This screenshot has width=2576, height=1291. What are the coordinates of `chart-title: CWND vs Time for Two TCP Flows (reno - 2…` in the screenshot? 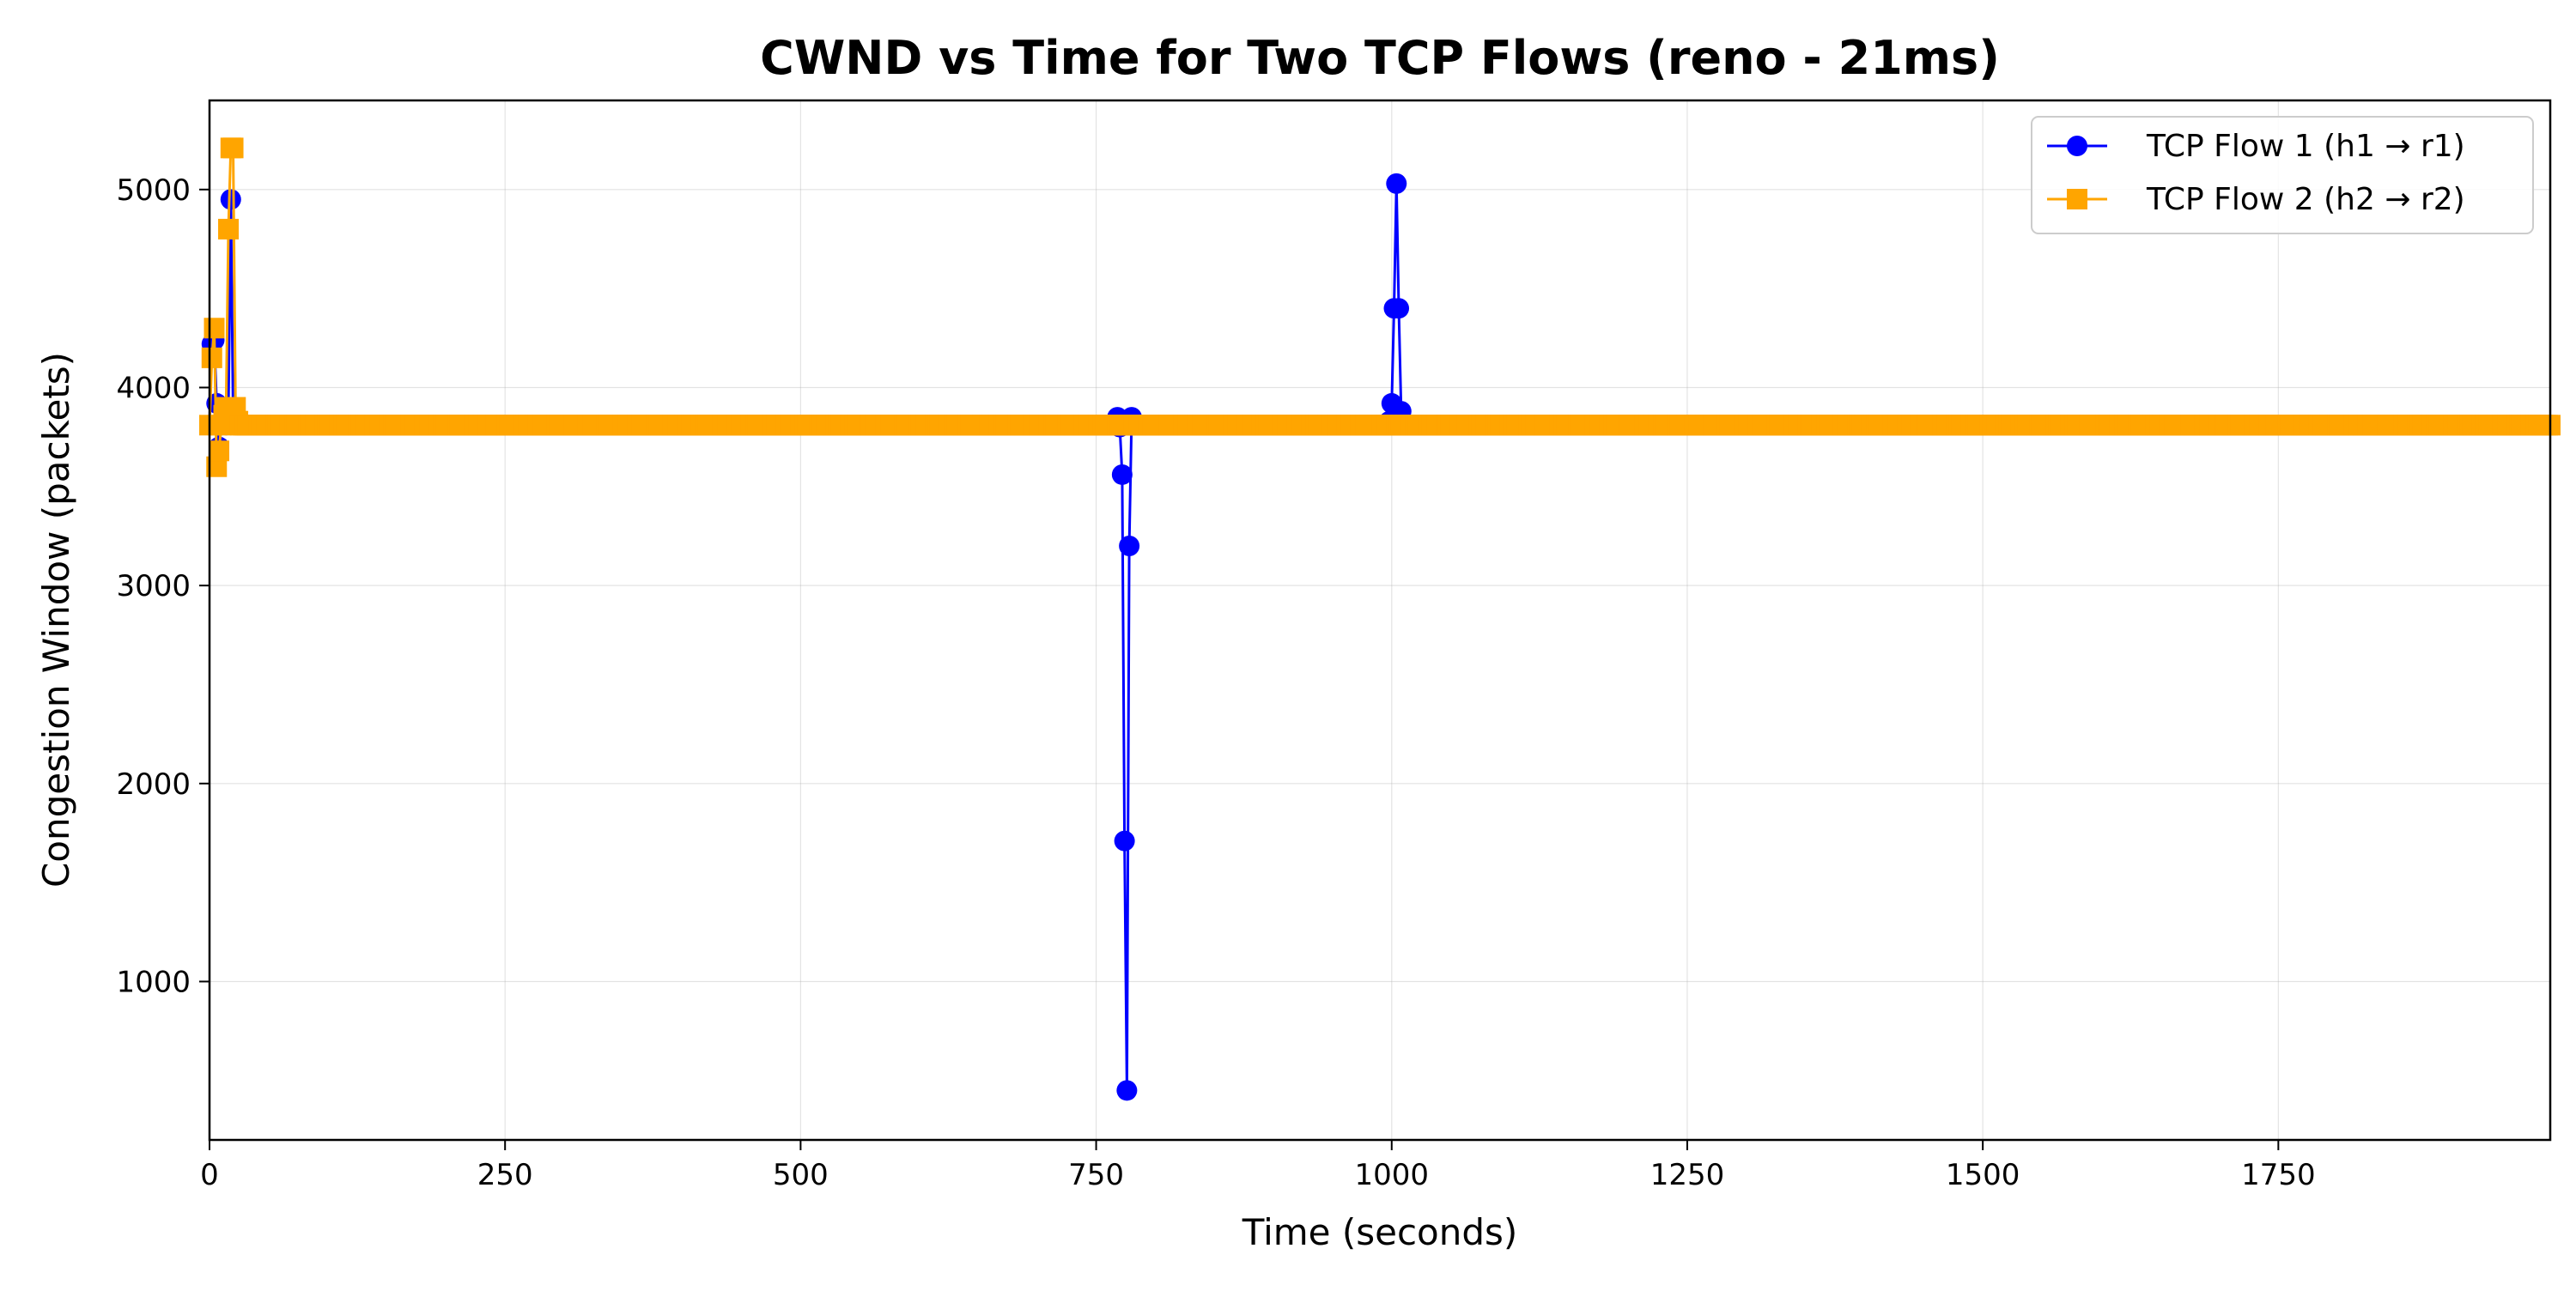 It's located at (1380, 58).